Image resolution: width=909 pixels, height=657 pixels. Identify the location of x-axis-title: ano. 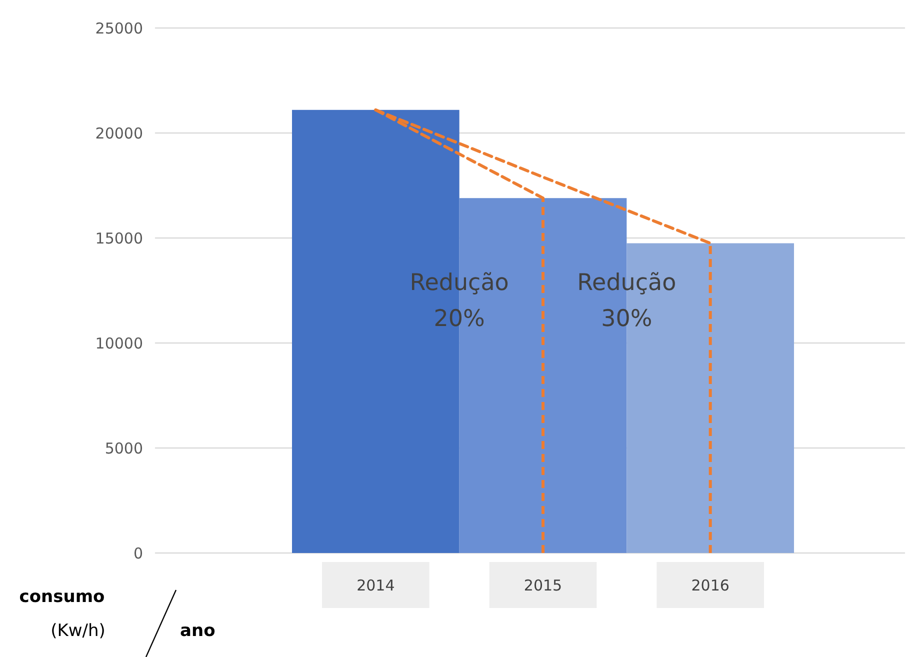
(198, 631).